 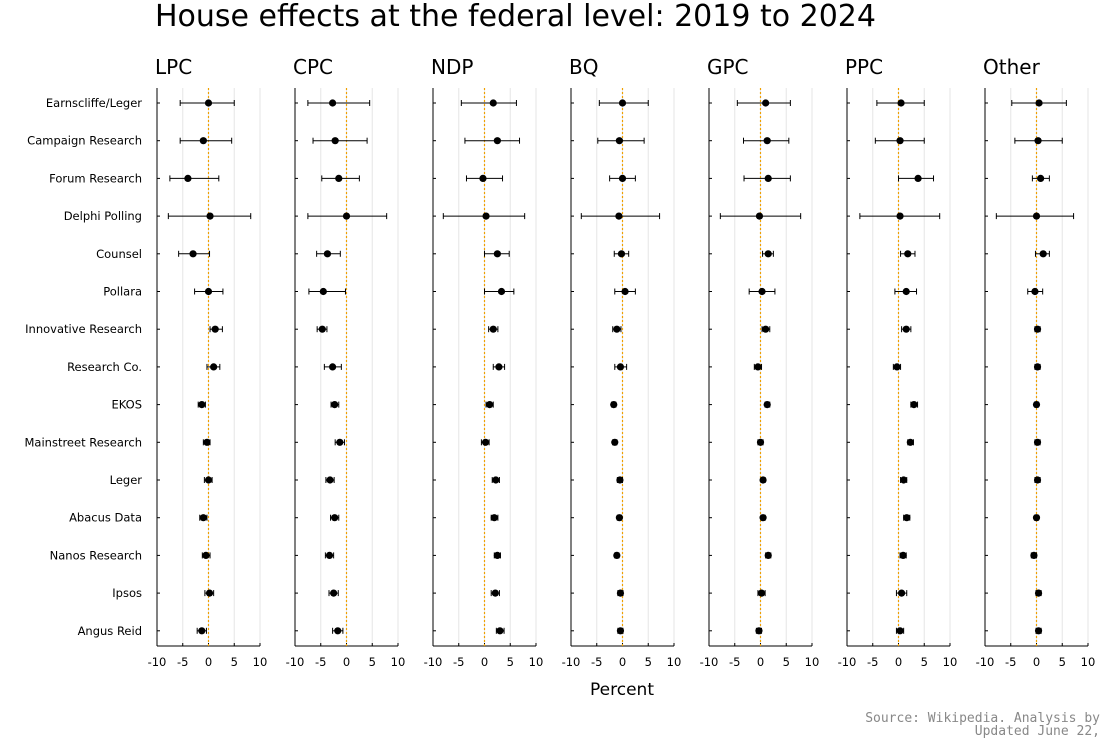 I want to click on panel-other: -10 -5 0 5 10 Other, so click(x=1036, y=362).